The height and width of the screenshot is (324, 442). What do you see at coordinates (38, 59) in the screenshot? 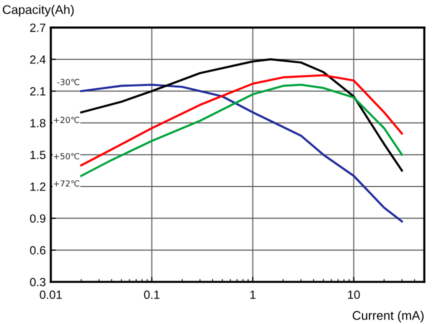
I see `y-tick-label: 2.4` at bounding box center [38, 59].